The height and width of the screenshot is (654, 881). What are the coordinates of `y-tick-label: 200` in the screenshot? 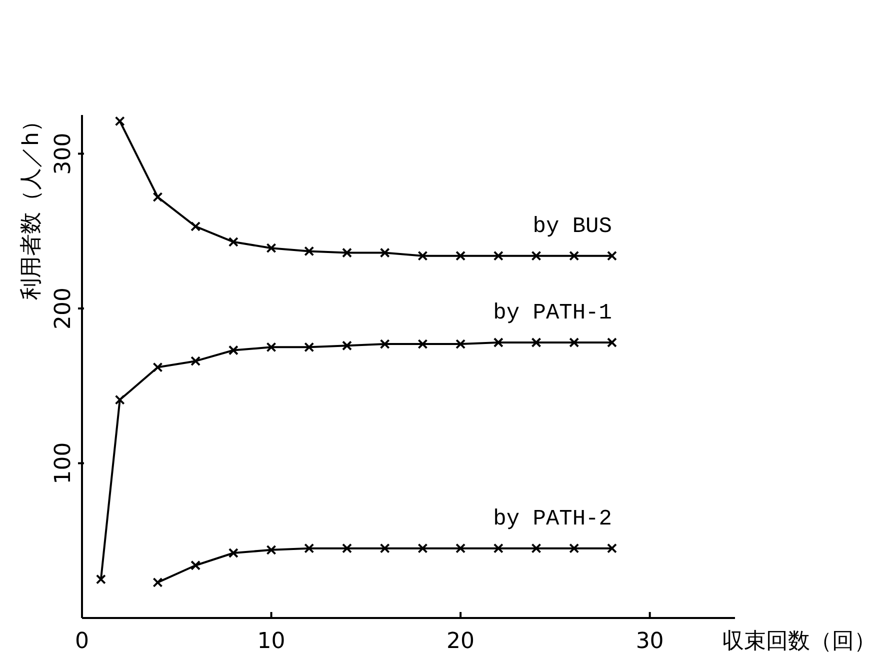 It's located at (63, 308).